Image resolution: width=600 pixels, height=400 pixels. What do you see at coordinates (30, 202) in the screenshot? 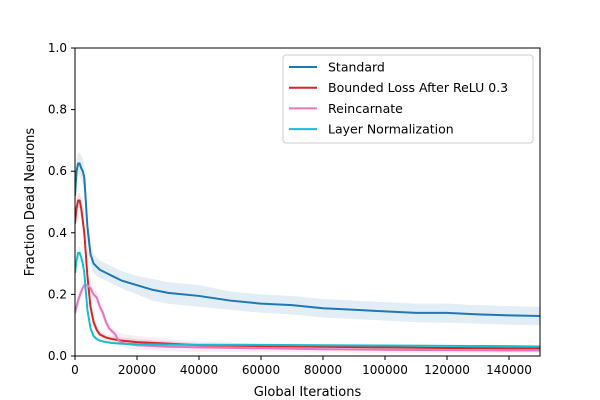
I see `y-axis-label: Fraction Dead Neurons` at bounding box center [30, 202].